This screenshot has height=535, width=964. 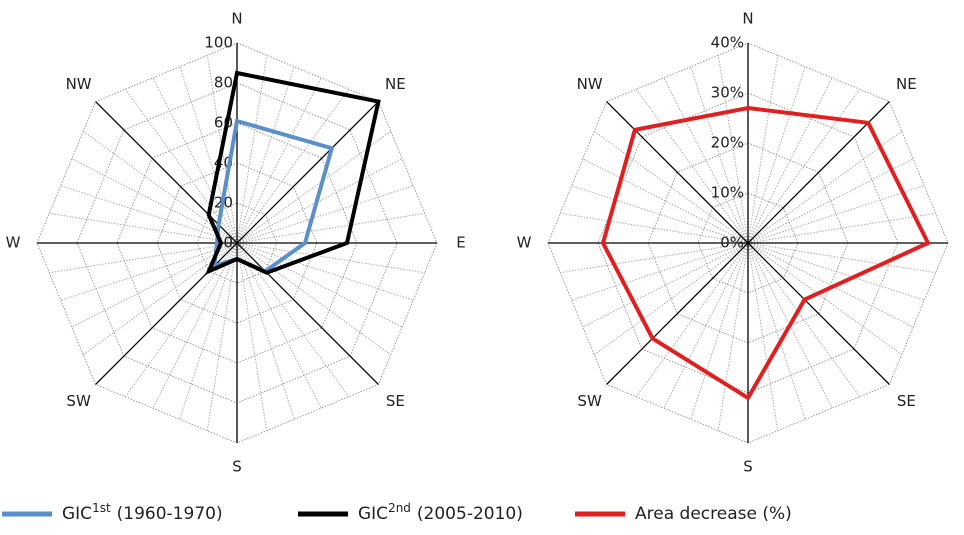 What do you see at coordinates (223, 83) in the screenshot?
I see `r-tick-label: 80` at bounding box center [223, 83].